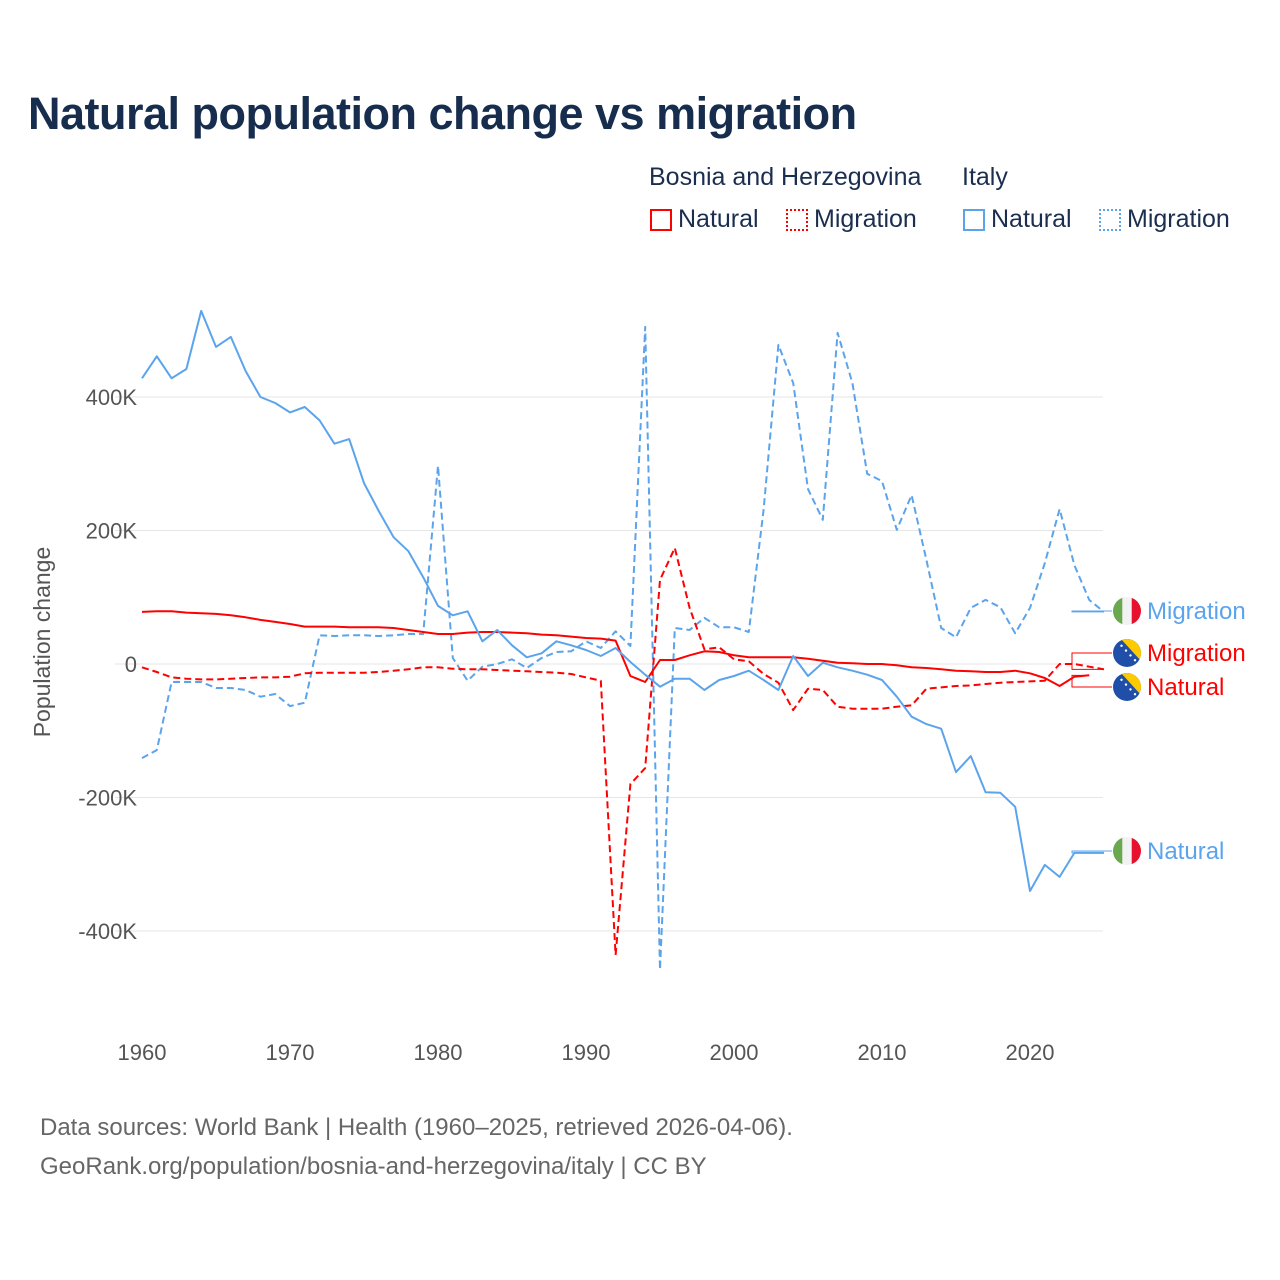 The image size is (1280, 1280). I want to click on x-tick-label: 1980, so click(438, 1052).